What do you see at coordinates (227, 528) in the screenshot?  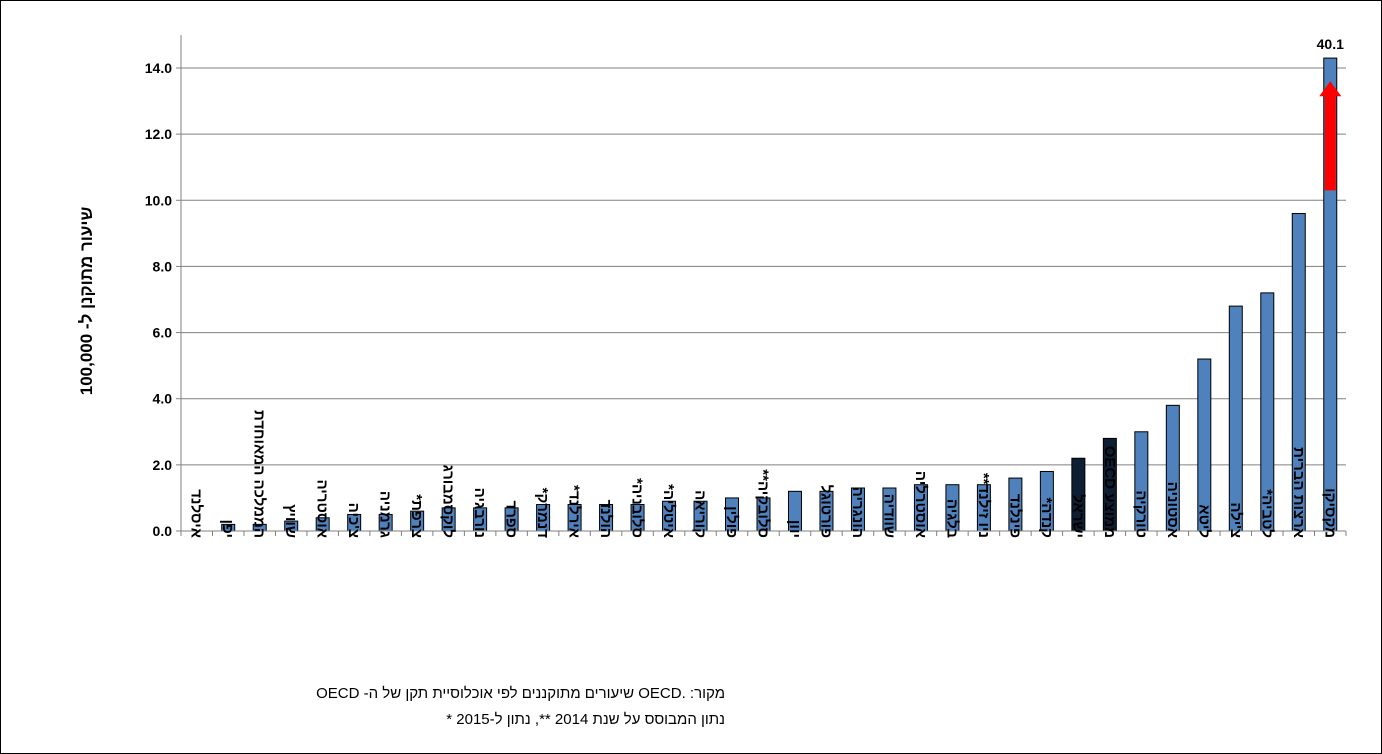 I see `x-tick-label: יפן` at bounding box center [227, 528].